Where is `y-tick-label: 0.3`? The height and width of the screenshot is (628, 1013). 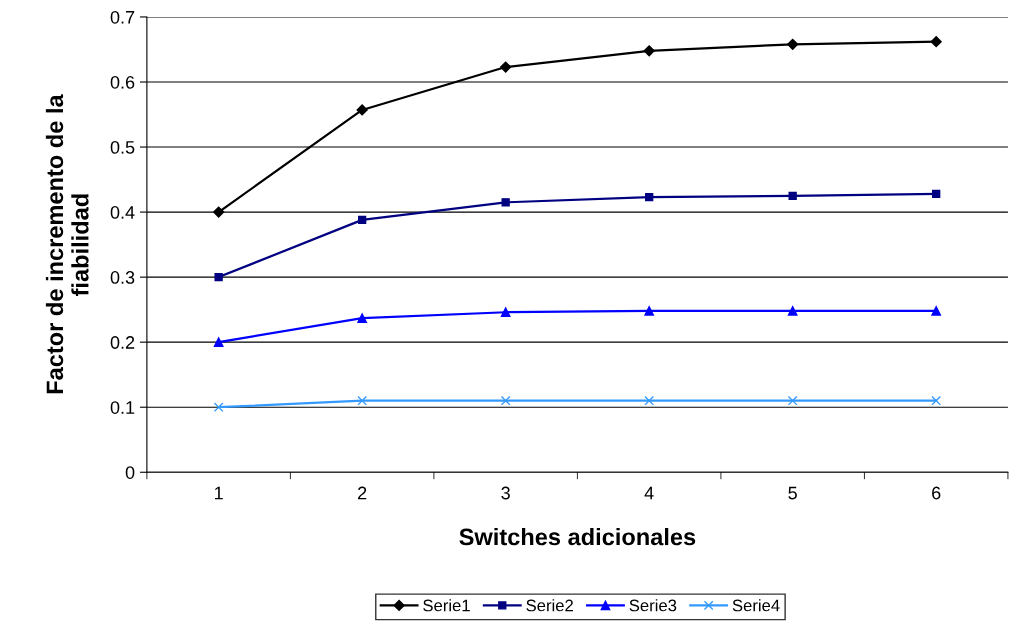 y-tick-label: 0.3 is located at coordinates (122, 277).